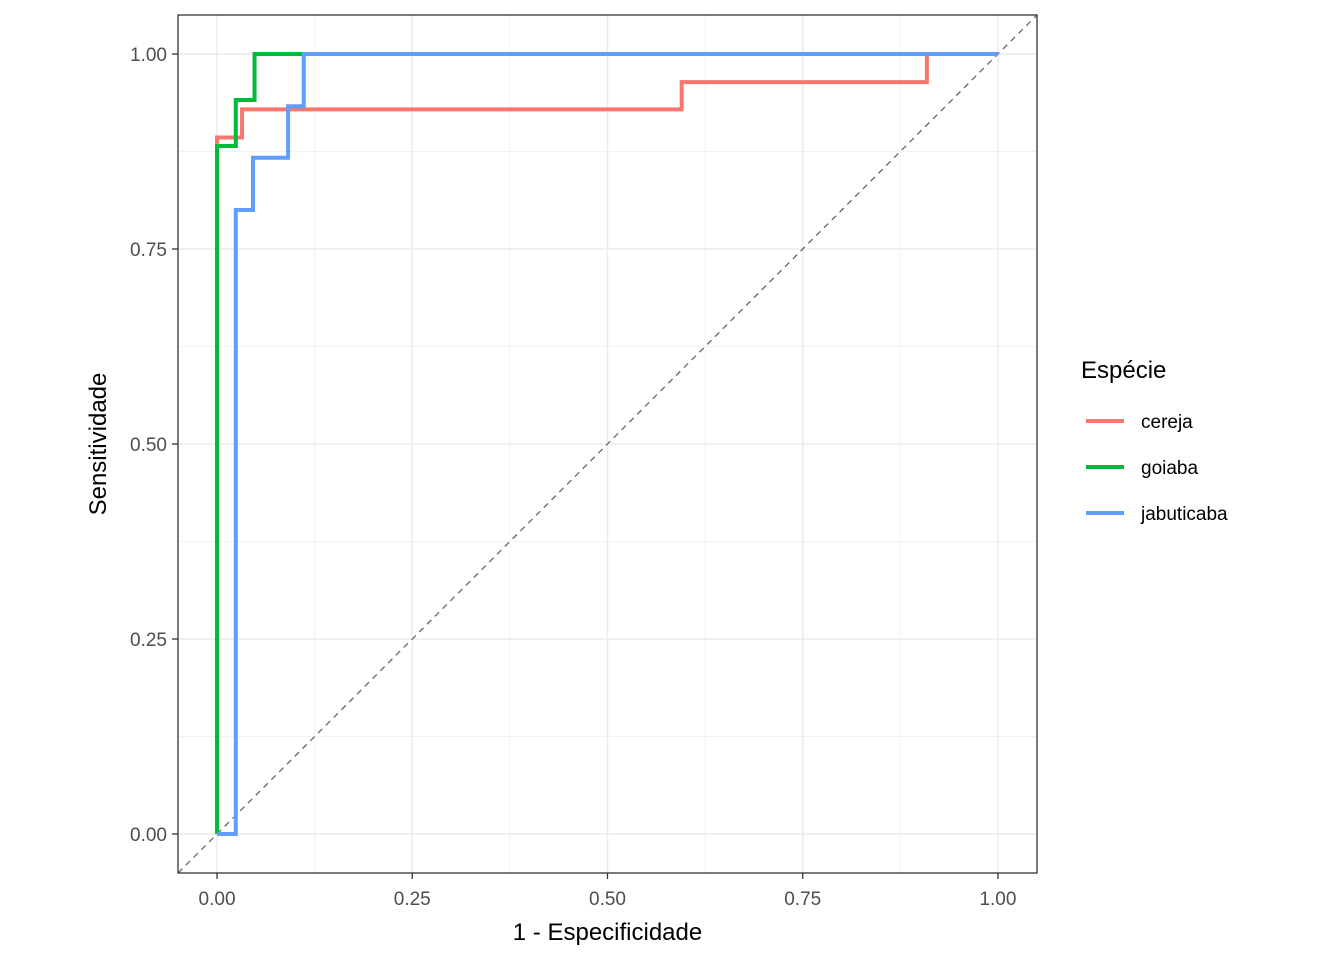 The width and height of the screenshot is (1344, 965). Describe the element at coordinates (148, 250) in the screenshot. I see `y-tick-label: 0.75` at that location.